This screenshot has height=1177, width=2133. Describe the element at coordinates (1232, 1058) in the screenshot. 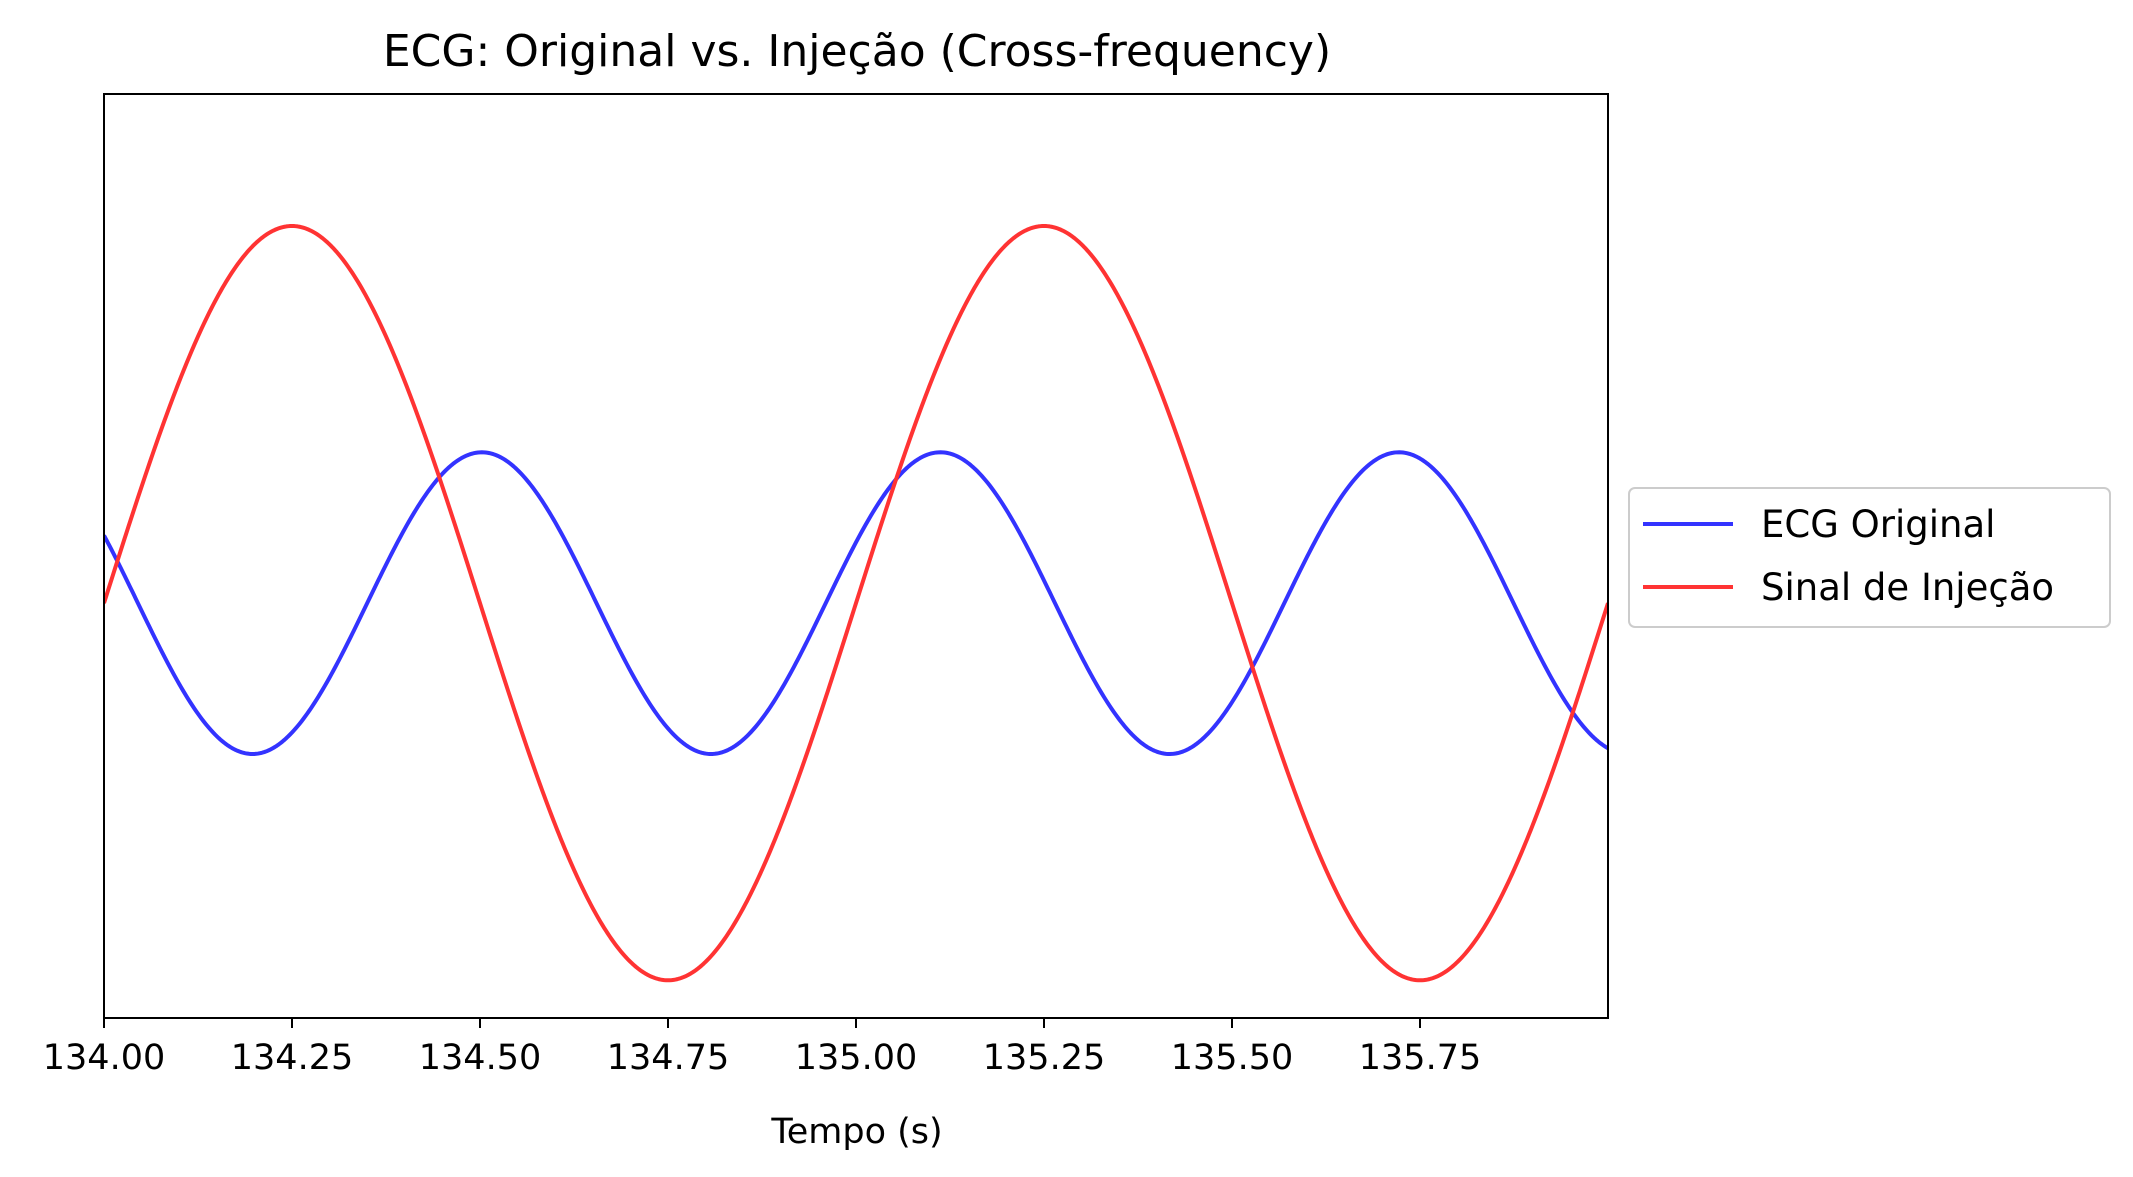

I see `x-tick-label: 135.50` at that location.